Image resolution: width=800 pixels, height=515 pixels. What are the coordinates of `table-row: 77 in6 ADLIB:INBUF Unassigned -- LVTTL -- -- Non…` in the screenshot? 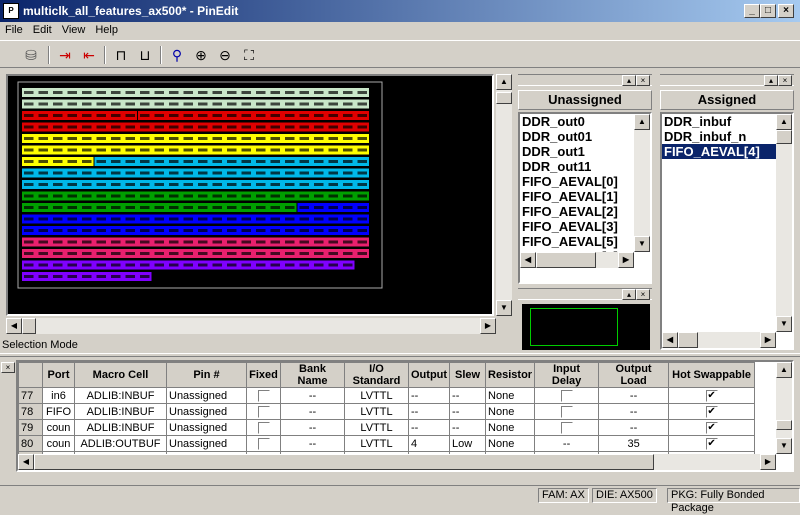 It's located at (387, 395).